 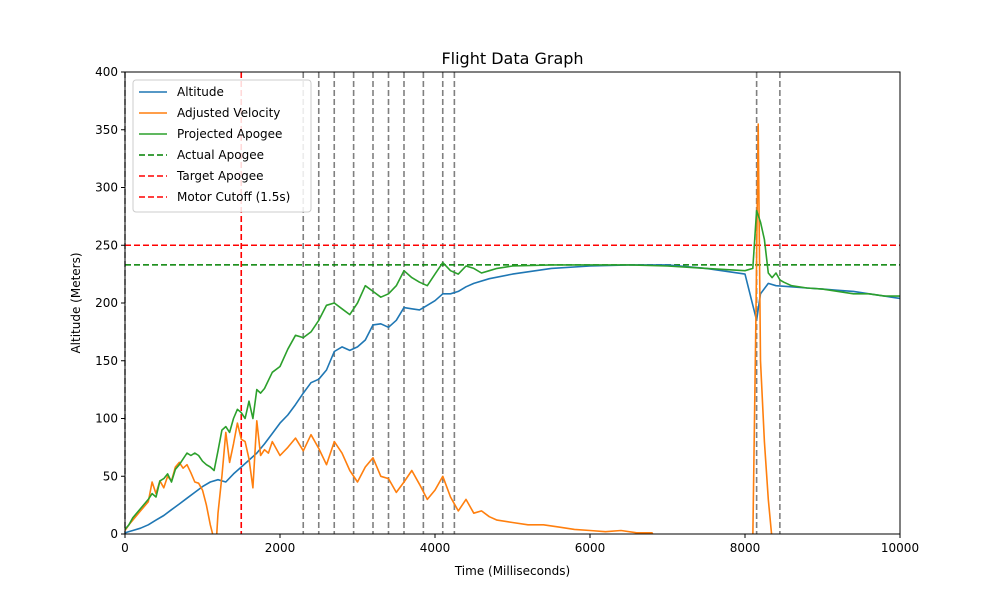 What do you see at coordinates (106, 303) in the screenshot?
I see `y-tick-label: 200` at bounding box center [106, 303].